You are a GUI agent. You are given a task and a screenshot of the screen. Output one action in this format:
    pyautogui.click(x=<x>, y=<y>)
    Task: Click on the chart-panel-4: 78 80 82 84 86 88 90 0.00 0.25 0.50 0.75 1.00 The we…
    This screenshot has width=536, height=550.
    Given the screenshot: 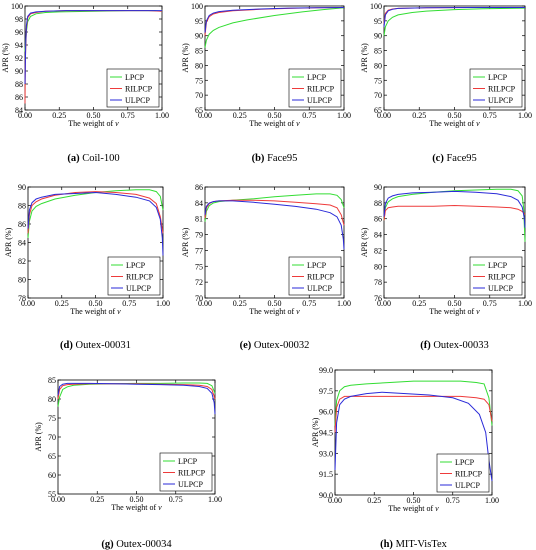 What is the action you would take?
    pyautogui.click(x=87, y=267)
    